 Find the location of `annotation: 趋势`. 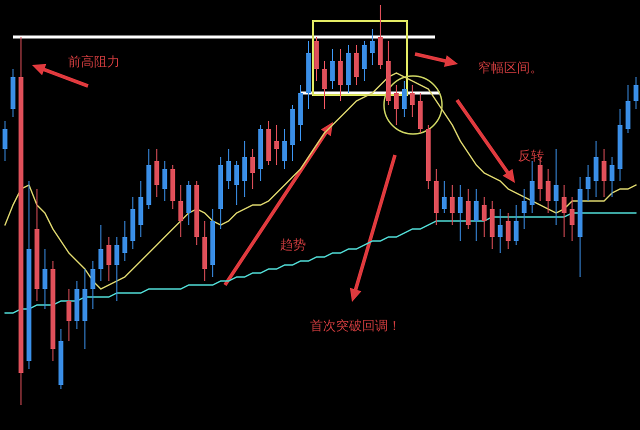

annotation: 趋势 is located at coordinates (293, 245).